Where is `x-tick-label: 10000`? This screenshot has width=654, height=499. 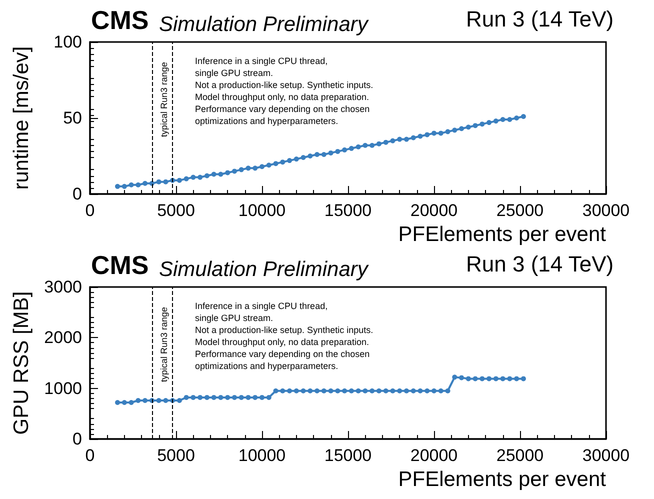
x-tick-label: 10000 is located at coordinates (262, 455).